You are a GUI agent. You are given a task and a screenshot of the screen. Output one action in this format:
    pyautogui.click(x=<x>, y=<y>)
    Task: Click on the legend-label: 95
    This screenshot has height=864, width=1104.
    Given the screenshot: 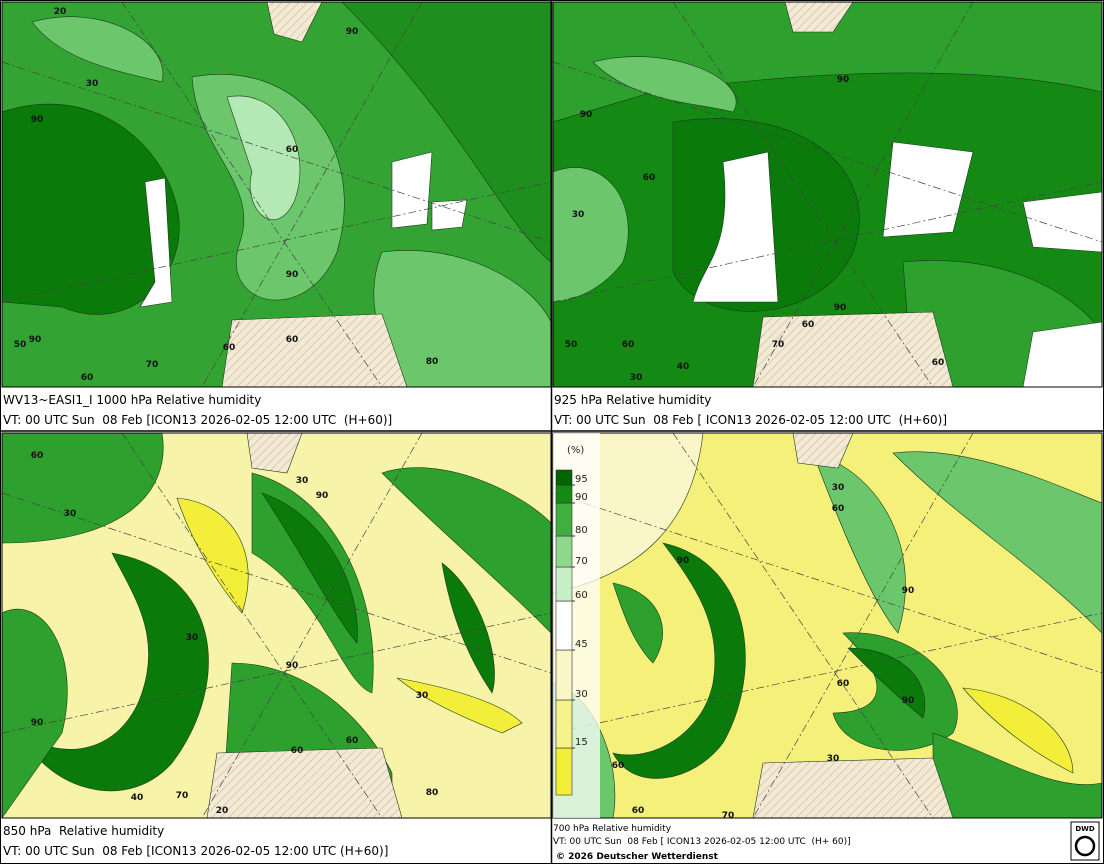 What is the action you would take?
    pyautogui.click(x=581, y=479)
    